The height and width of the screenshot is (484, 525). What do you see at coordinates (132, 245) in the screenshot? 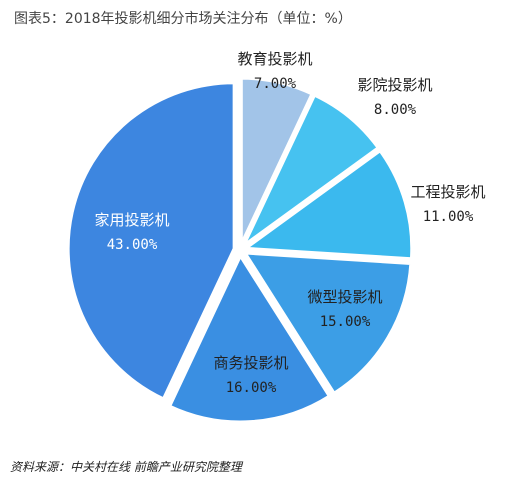
I see `slice-value-label: 43.00%` at bounding box center [132, 245].